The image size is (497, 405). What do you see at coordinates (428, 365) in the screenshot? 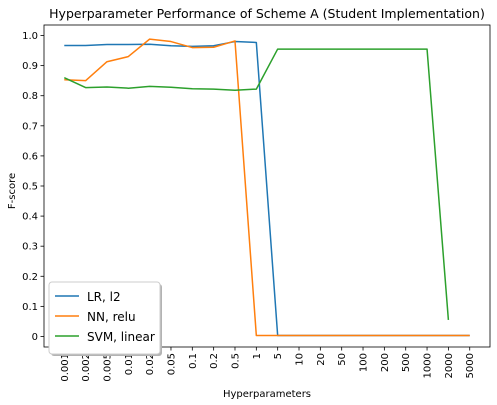
I see `x-tick-label: 1000` at bounding box center [428, 365].